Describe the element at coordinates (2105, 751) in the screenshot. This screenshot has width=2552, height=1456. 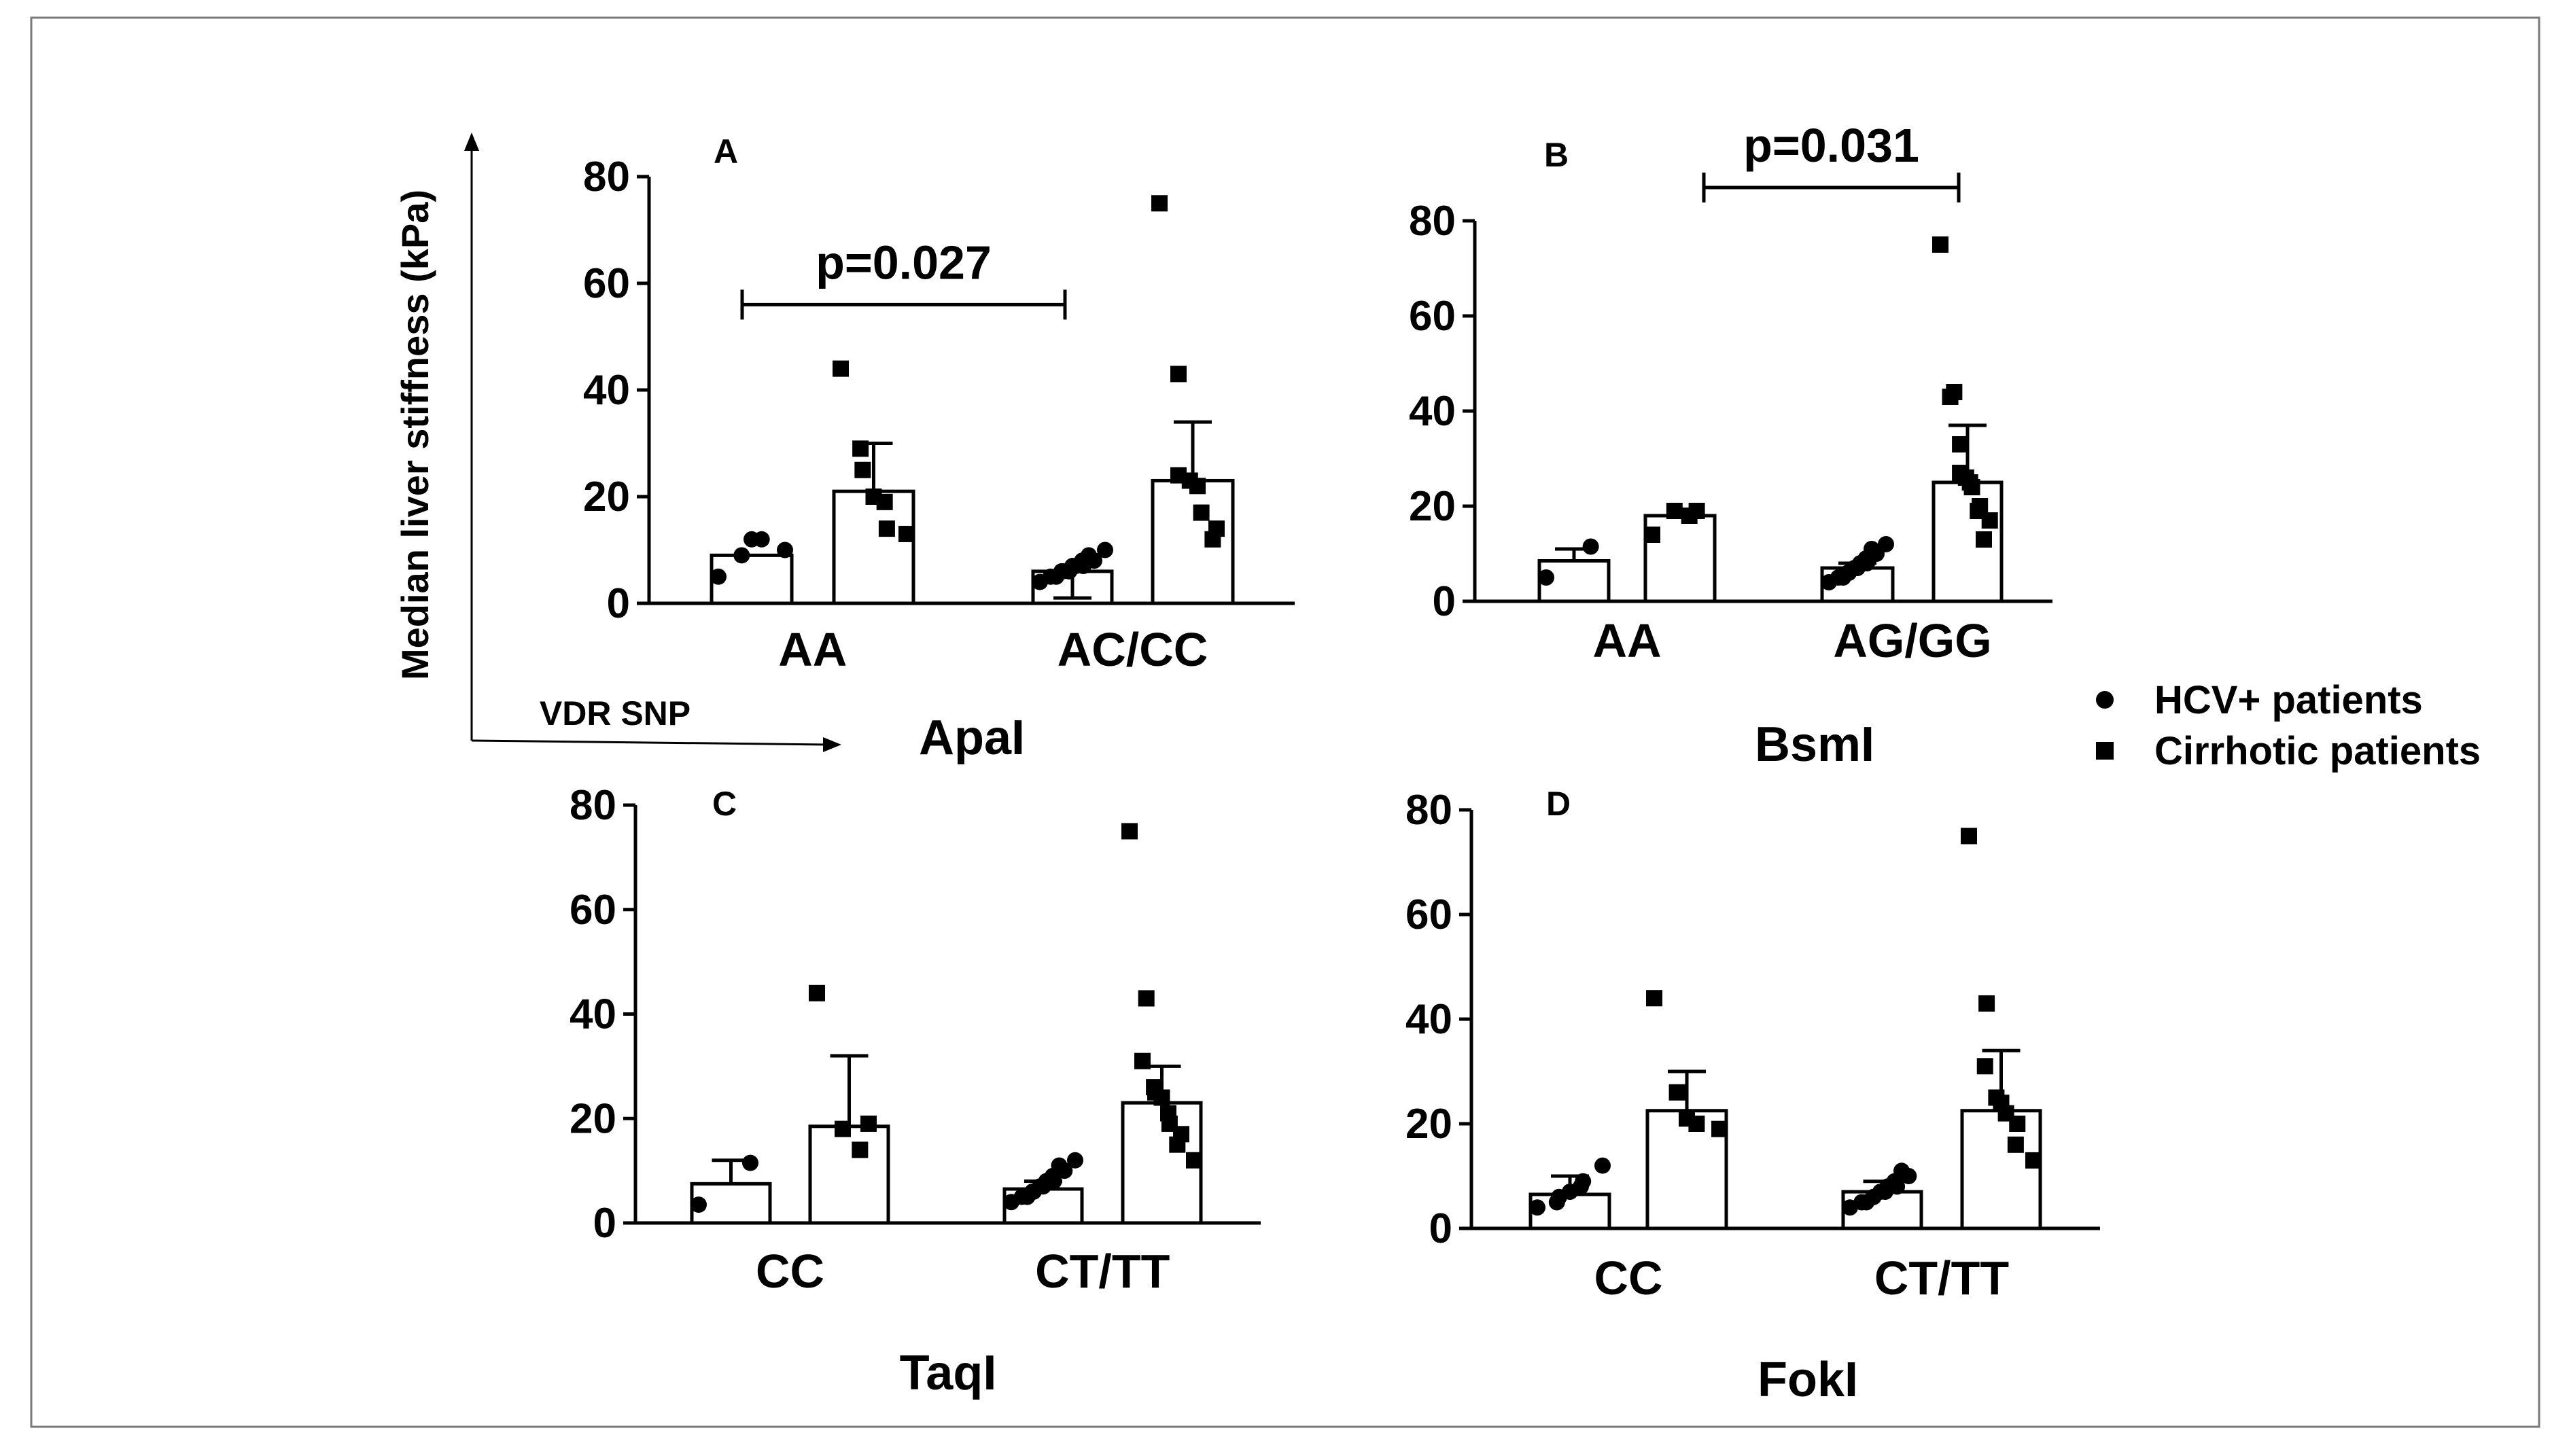
I see `legend-marker-square` at that location.